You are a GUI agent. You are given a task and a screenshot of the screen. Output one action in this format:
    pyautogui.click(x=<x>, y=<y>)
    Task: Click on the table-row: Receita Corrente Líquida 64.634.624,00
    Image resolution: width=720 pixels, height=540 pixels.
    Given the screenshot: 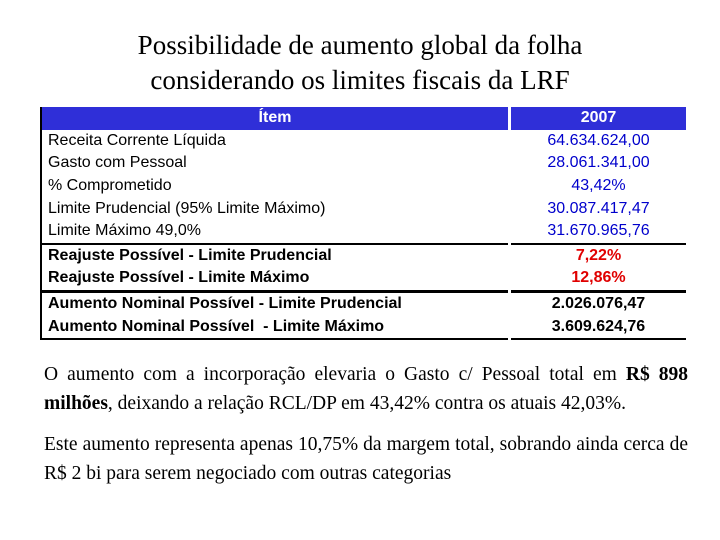 What is the action you would take?
    pyautogui.click(x=363, y=141)
    